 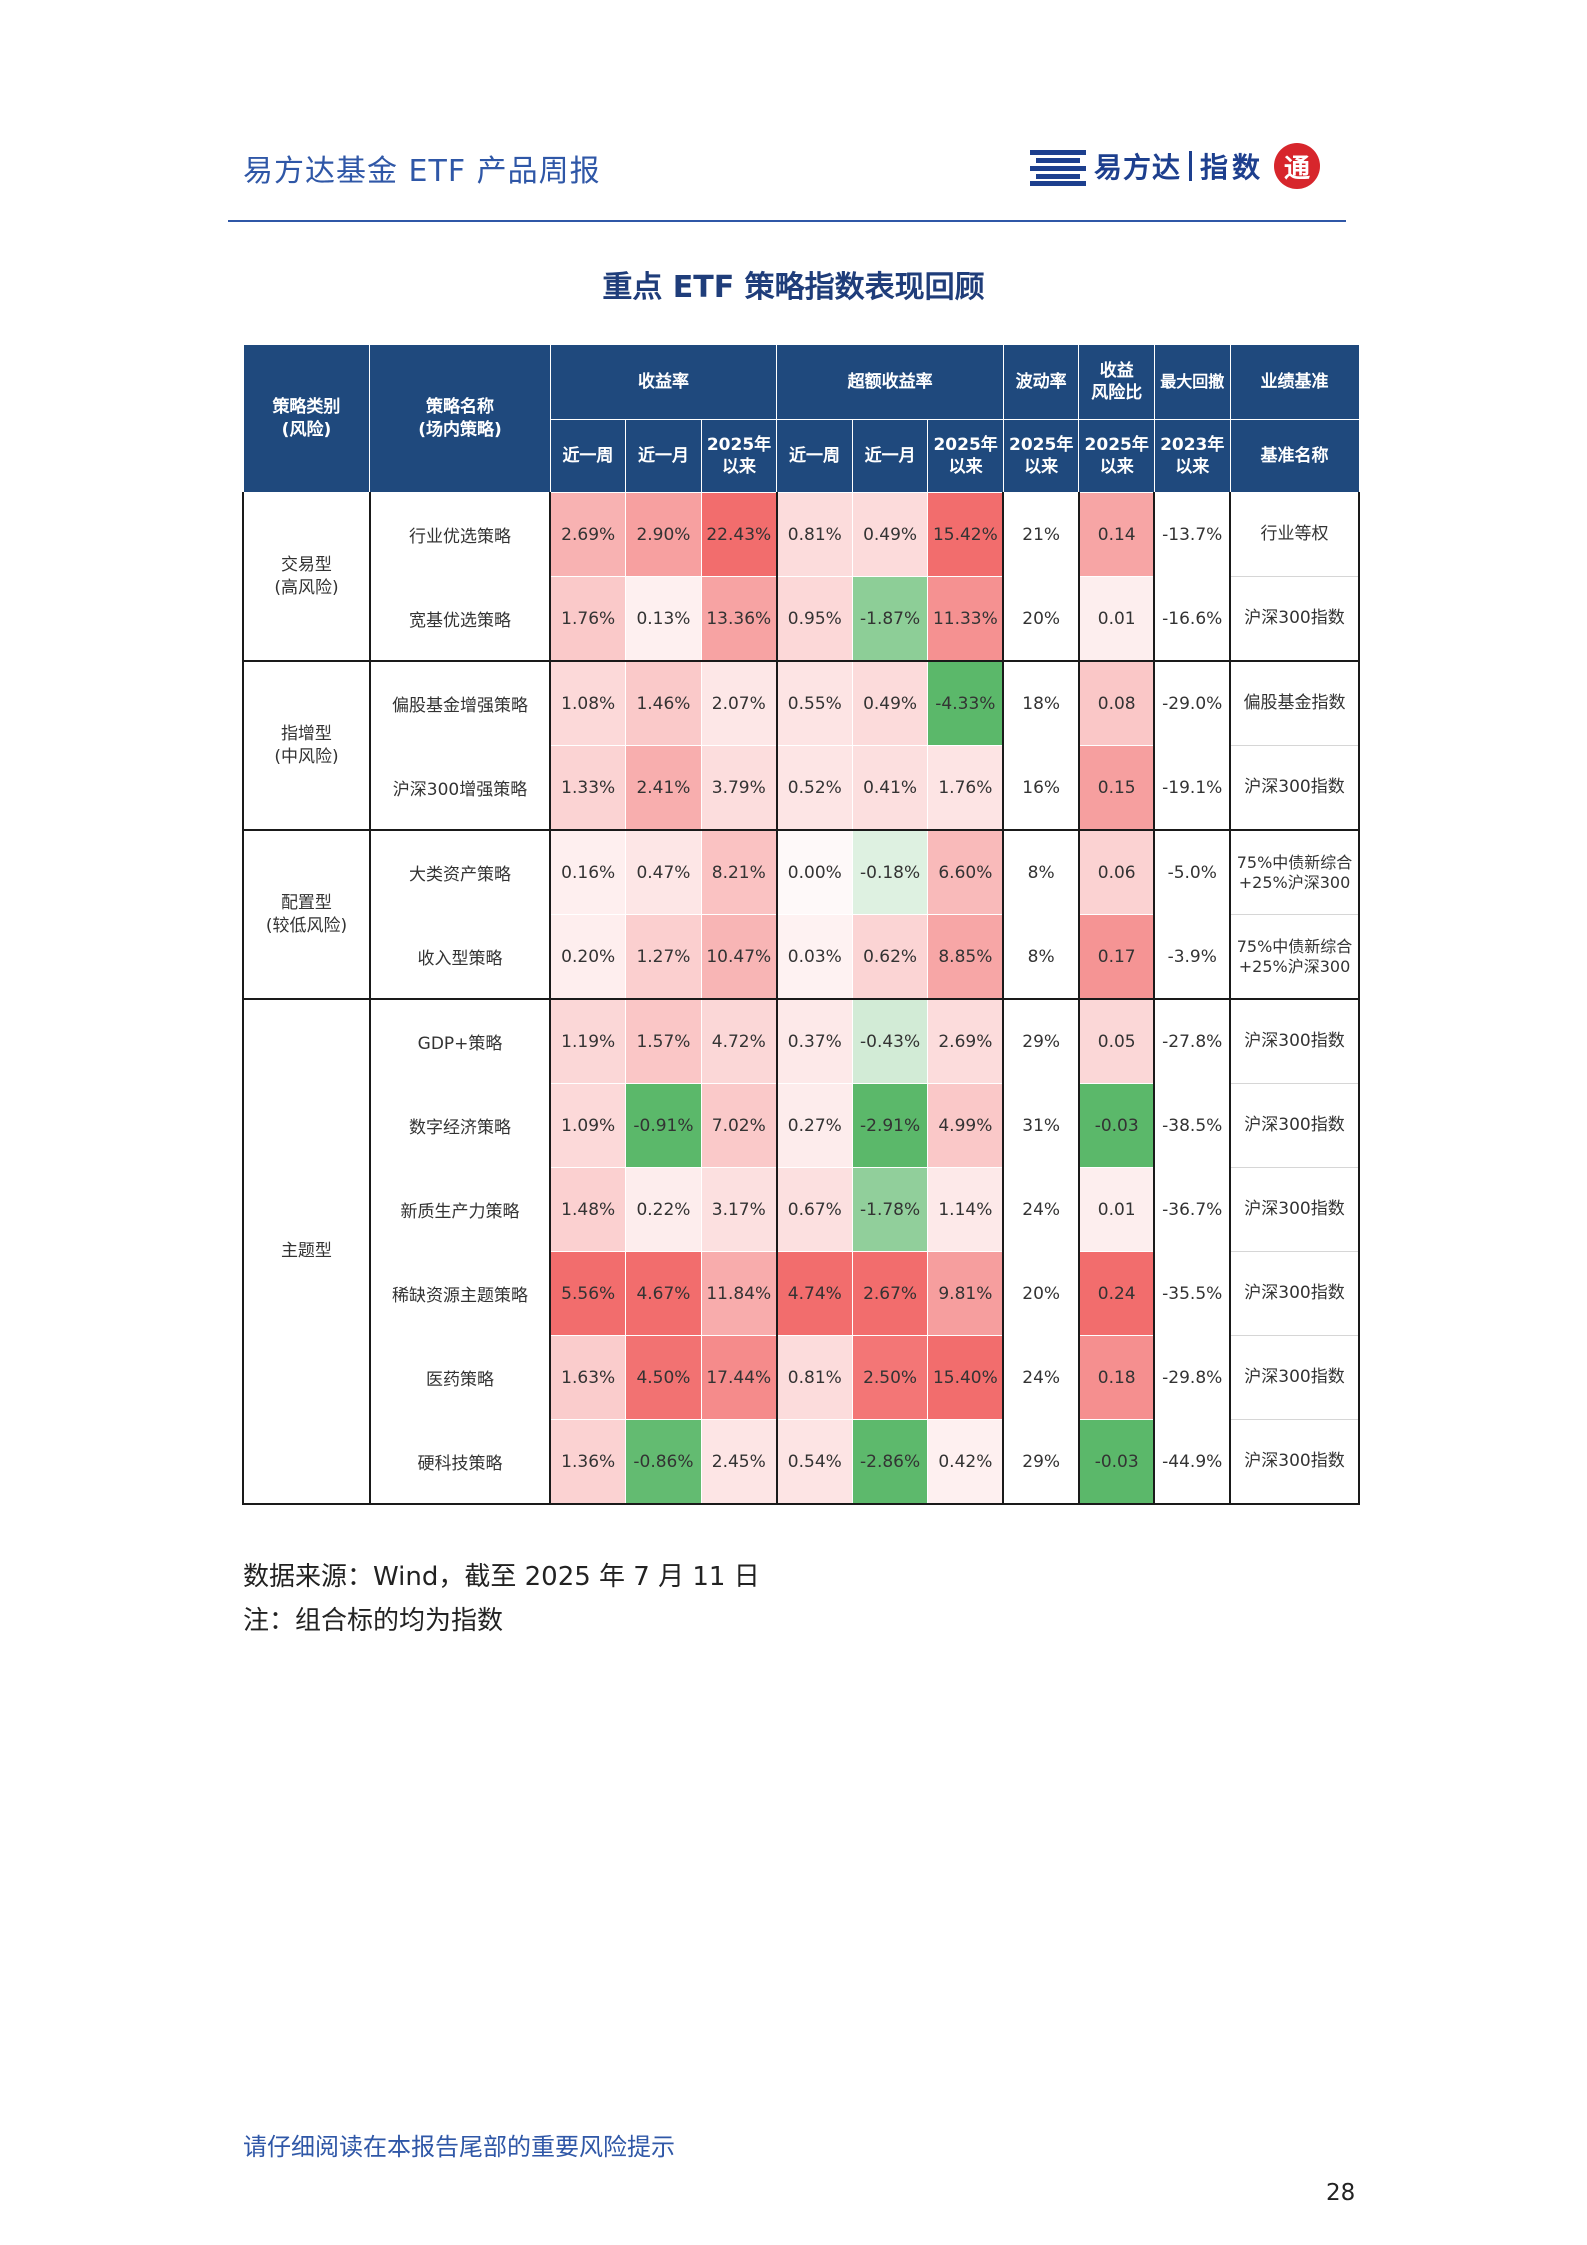 What do you see at coordinates (588, 703) in the screenshot?
I see `cell-r-week: 1.08%` at bounding box center [588, 703].